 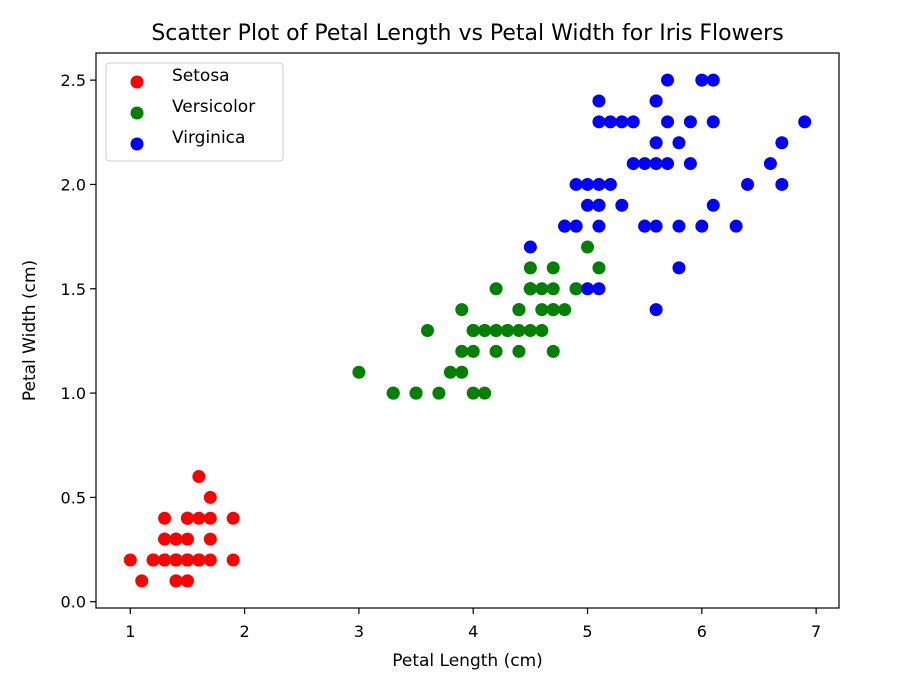 I want to click on y-tick-label: 0.5, so click(x=73, y=497).